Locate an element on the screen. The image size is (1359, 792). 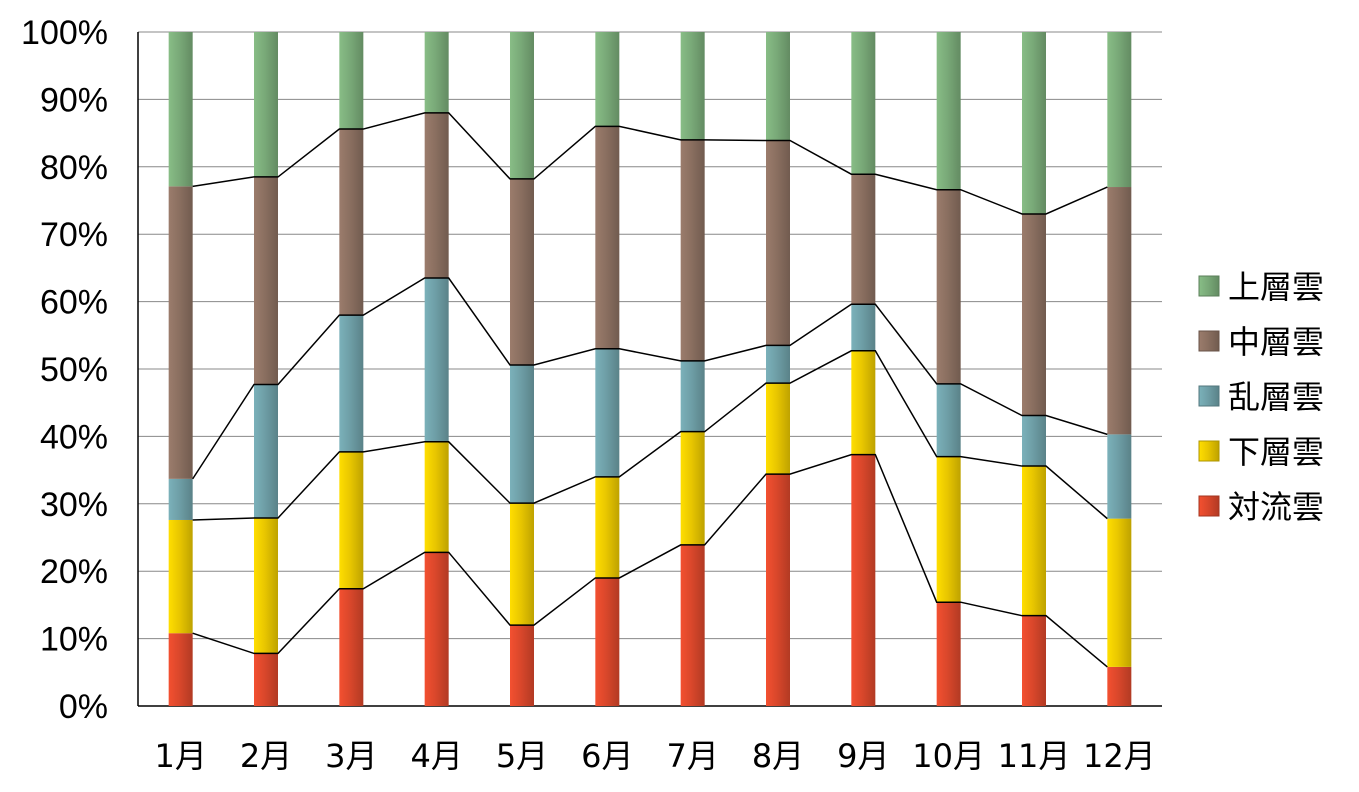
x-tick-label: 6月 is located at coordinates (607, 756).